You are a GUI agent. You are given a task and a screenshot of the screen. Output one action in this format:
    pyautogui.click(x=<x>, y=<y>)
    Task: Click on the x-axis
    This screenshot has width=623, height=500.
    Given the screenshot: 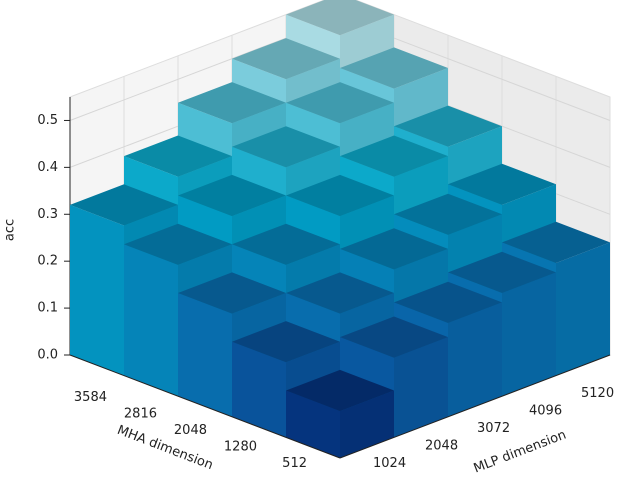 What is the action you would take?
    pyautogui.click(x=475, y=406)
    